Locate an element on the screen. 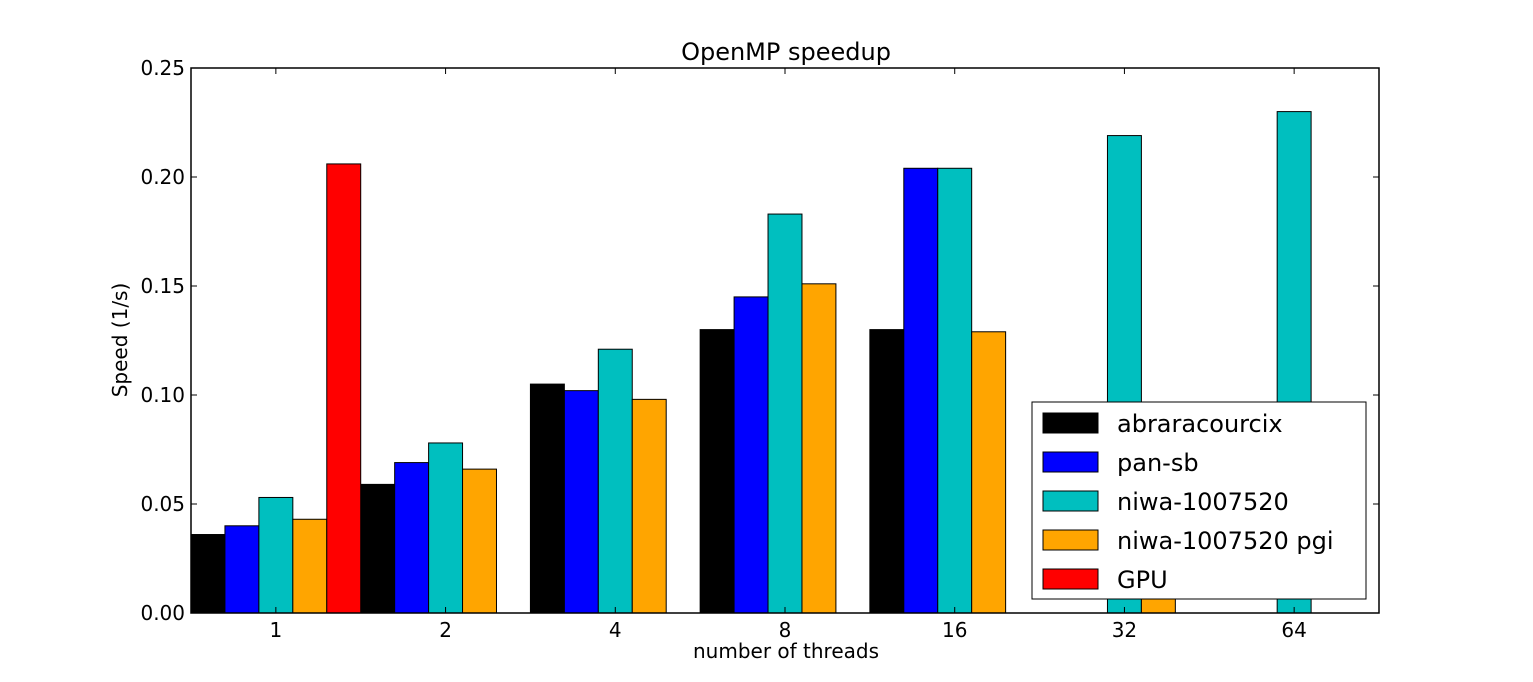 The image size is (1533, 682). y-tick-label: 0.20 is located at coordinates (162, 177).